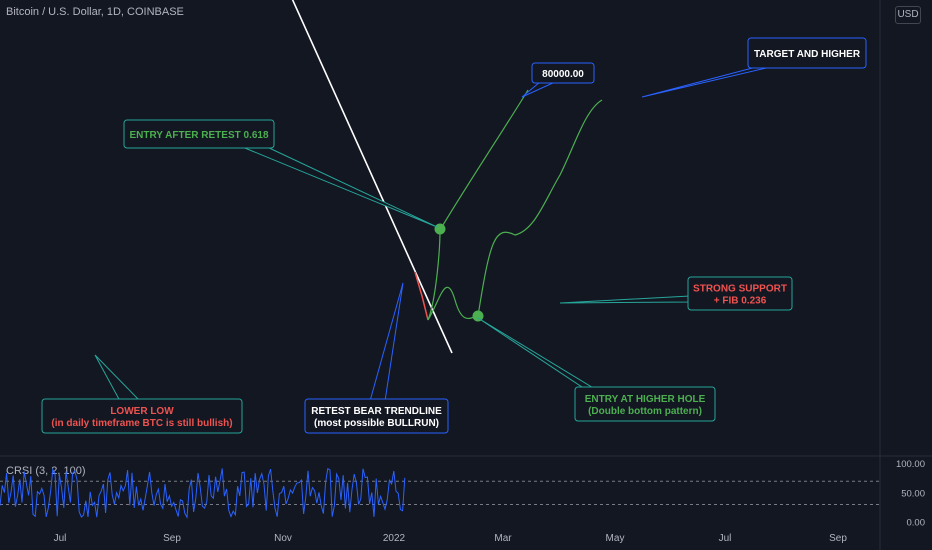  I want to click on callout-text: ENTRY AT HIGHER HOLE, so click(645, 399).